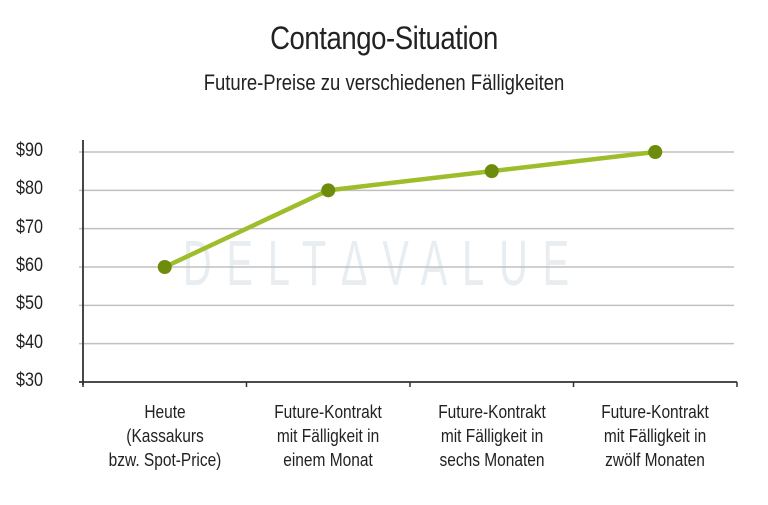 This screenshot has width=768, height=505. I want to click on x-category-label-line: bzw. Spot-Price), so click(165, 460).